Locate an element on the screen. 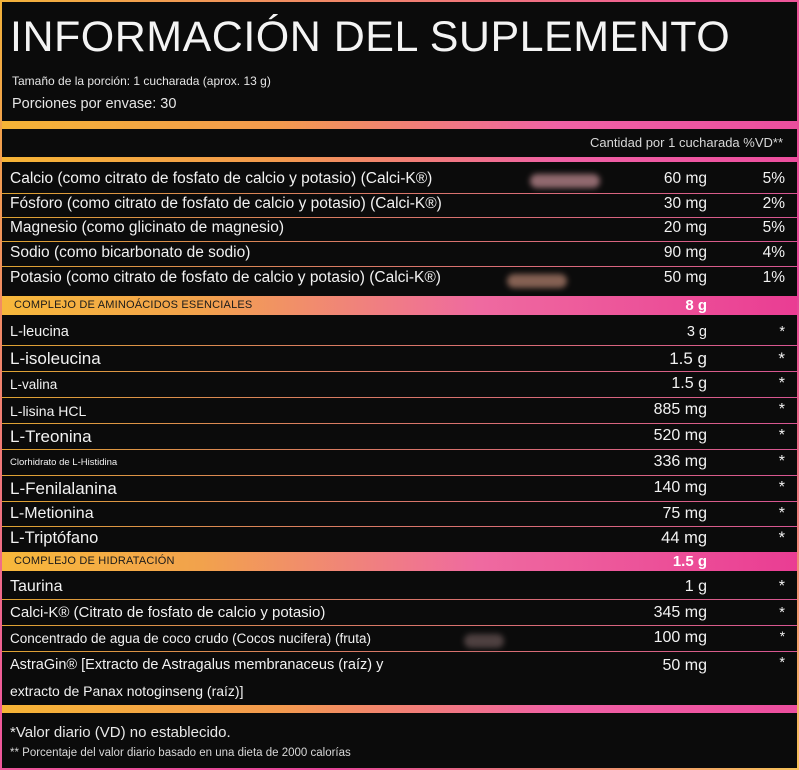  section-label: COMPLEJO DE AMINOÁCIDOS ESENCIALES is located at coordinates (133, 305).